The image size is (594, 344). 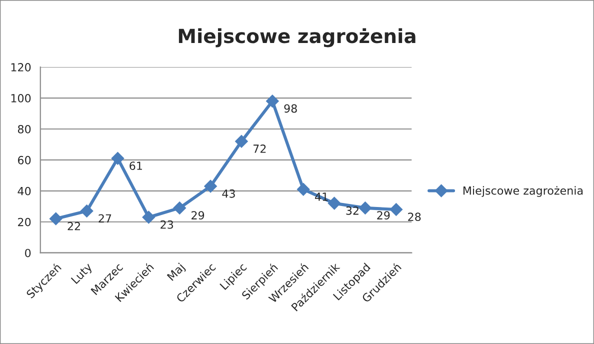 What do you see at coordinates (352, 210) in the screenshot?
I see `data-label: 32` at bounding box center [352, 210].